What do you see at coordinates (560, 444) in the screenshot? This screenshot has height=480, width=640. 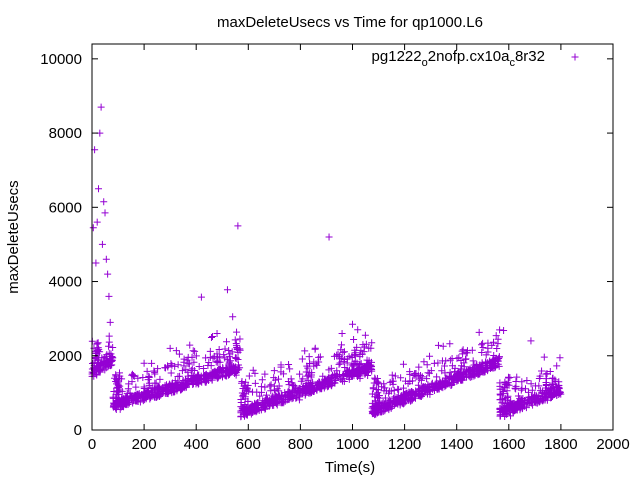 I see `x-tick-label: 1800` at bounding box center [560, 444].